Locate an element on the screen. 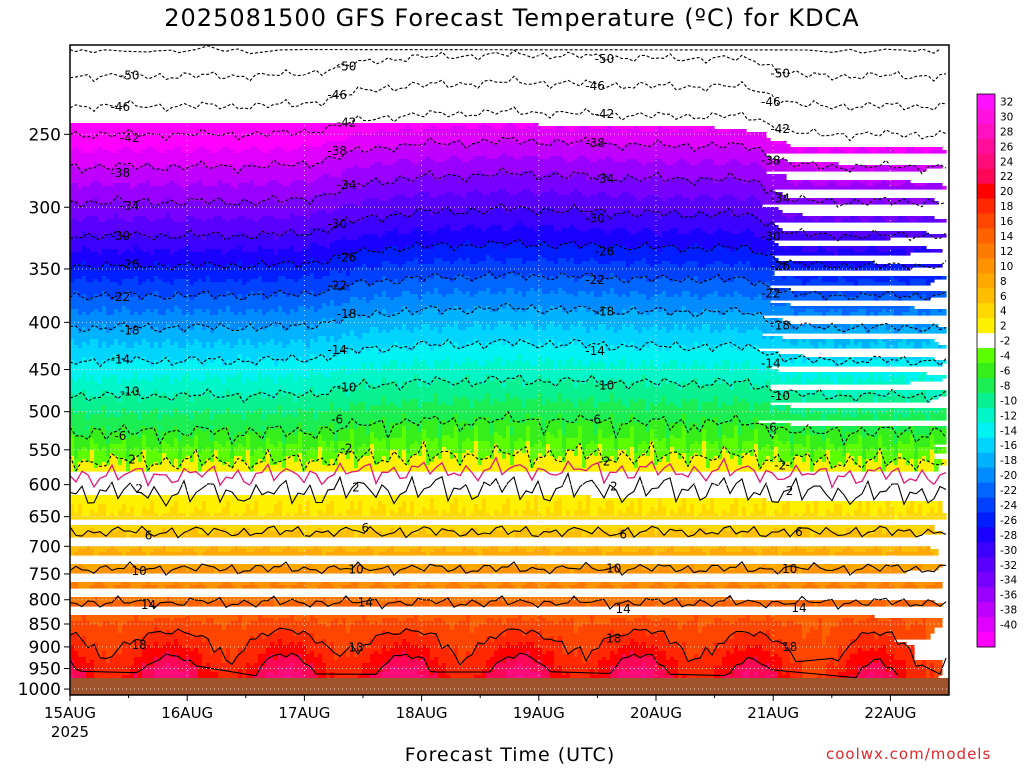 This screenshot has height=768, width=1024. y-tick-label: 650 is located at coordinates (45, 518).